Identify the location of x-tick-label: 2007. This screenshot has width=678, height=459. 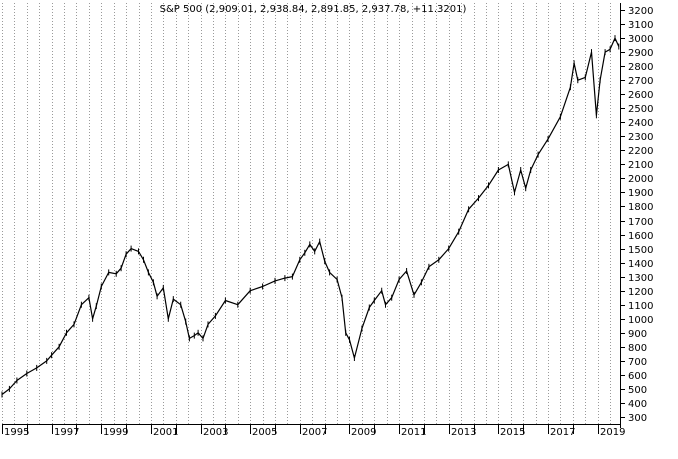
(314, 432).